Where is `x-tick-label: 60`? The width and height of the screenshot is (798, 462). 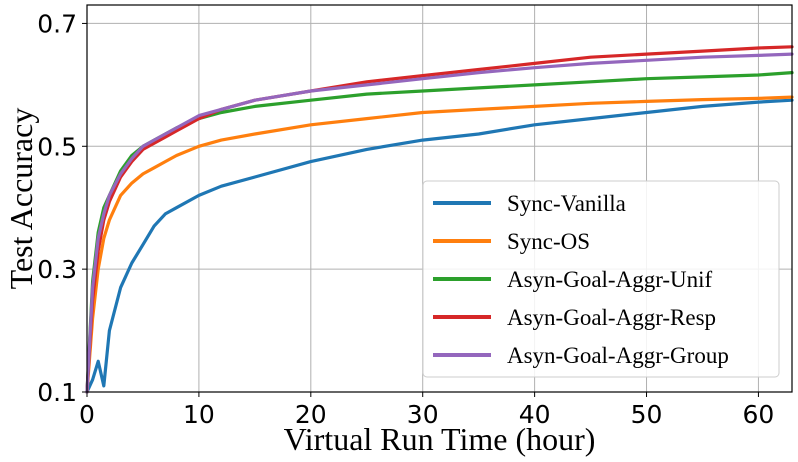
x-tick-label: 60 is located at coordinates (759, 414).